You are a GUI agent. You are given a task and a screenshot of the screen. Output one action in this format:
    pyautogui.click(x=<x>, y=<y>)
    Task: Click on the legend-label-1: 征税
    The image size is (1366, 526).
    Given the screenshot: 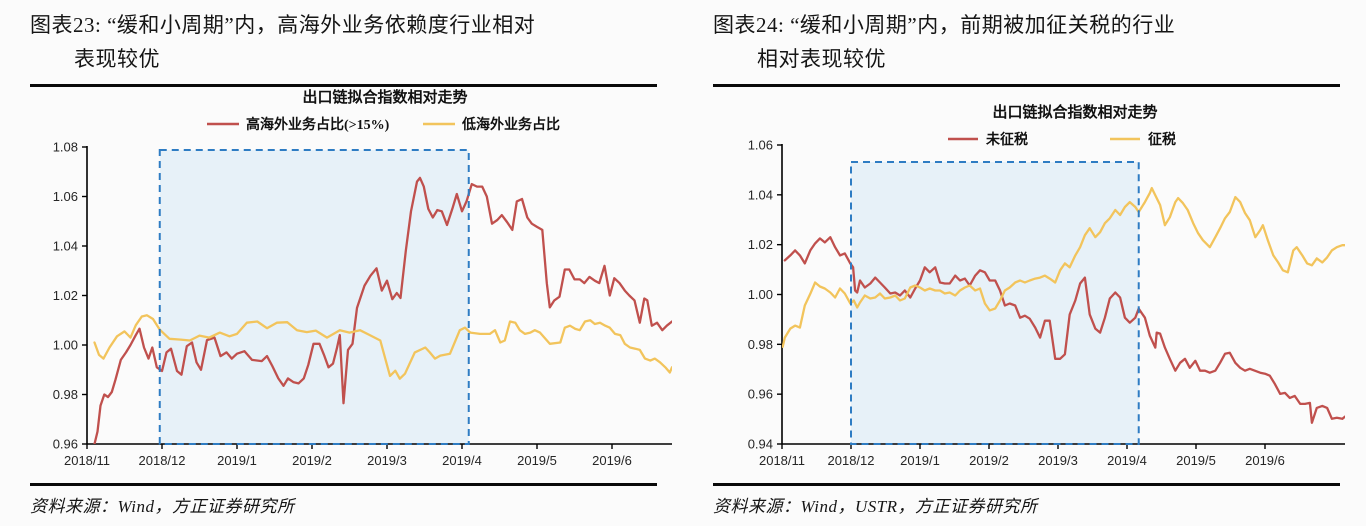 What is the action you would take?
    pyautogui.click(x=1162, y=139)
    